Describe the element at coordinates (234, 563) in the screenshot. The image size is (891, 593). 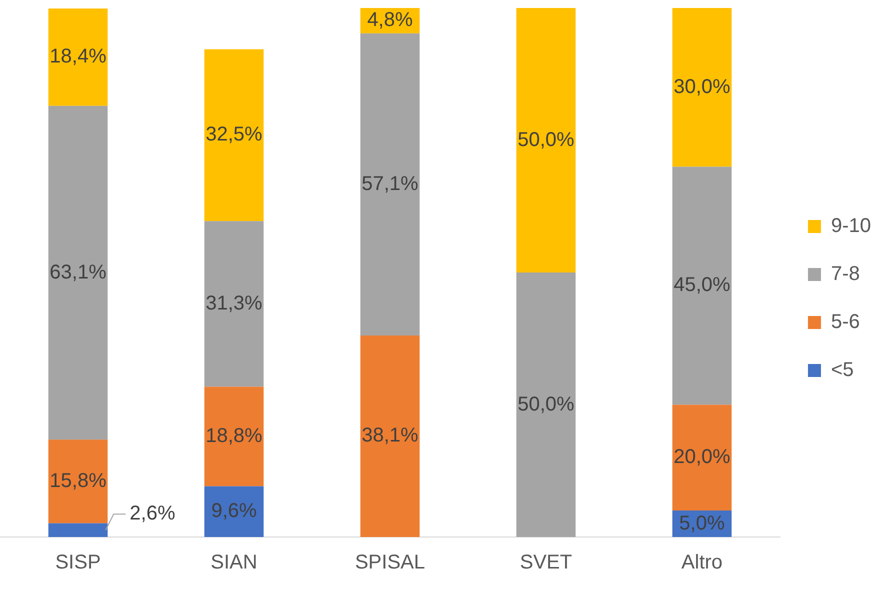
I see `x-tick-label: SIAN` at that location.